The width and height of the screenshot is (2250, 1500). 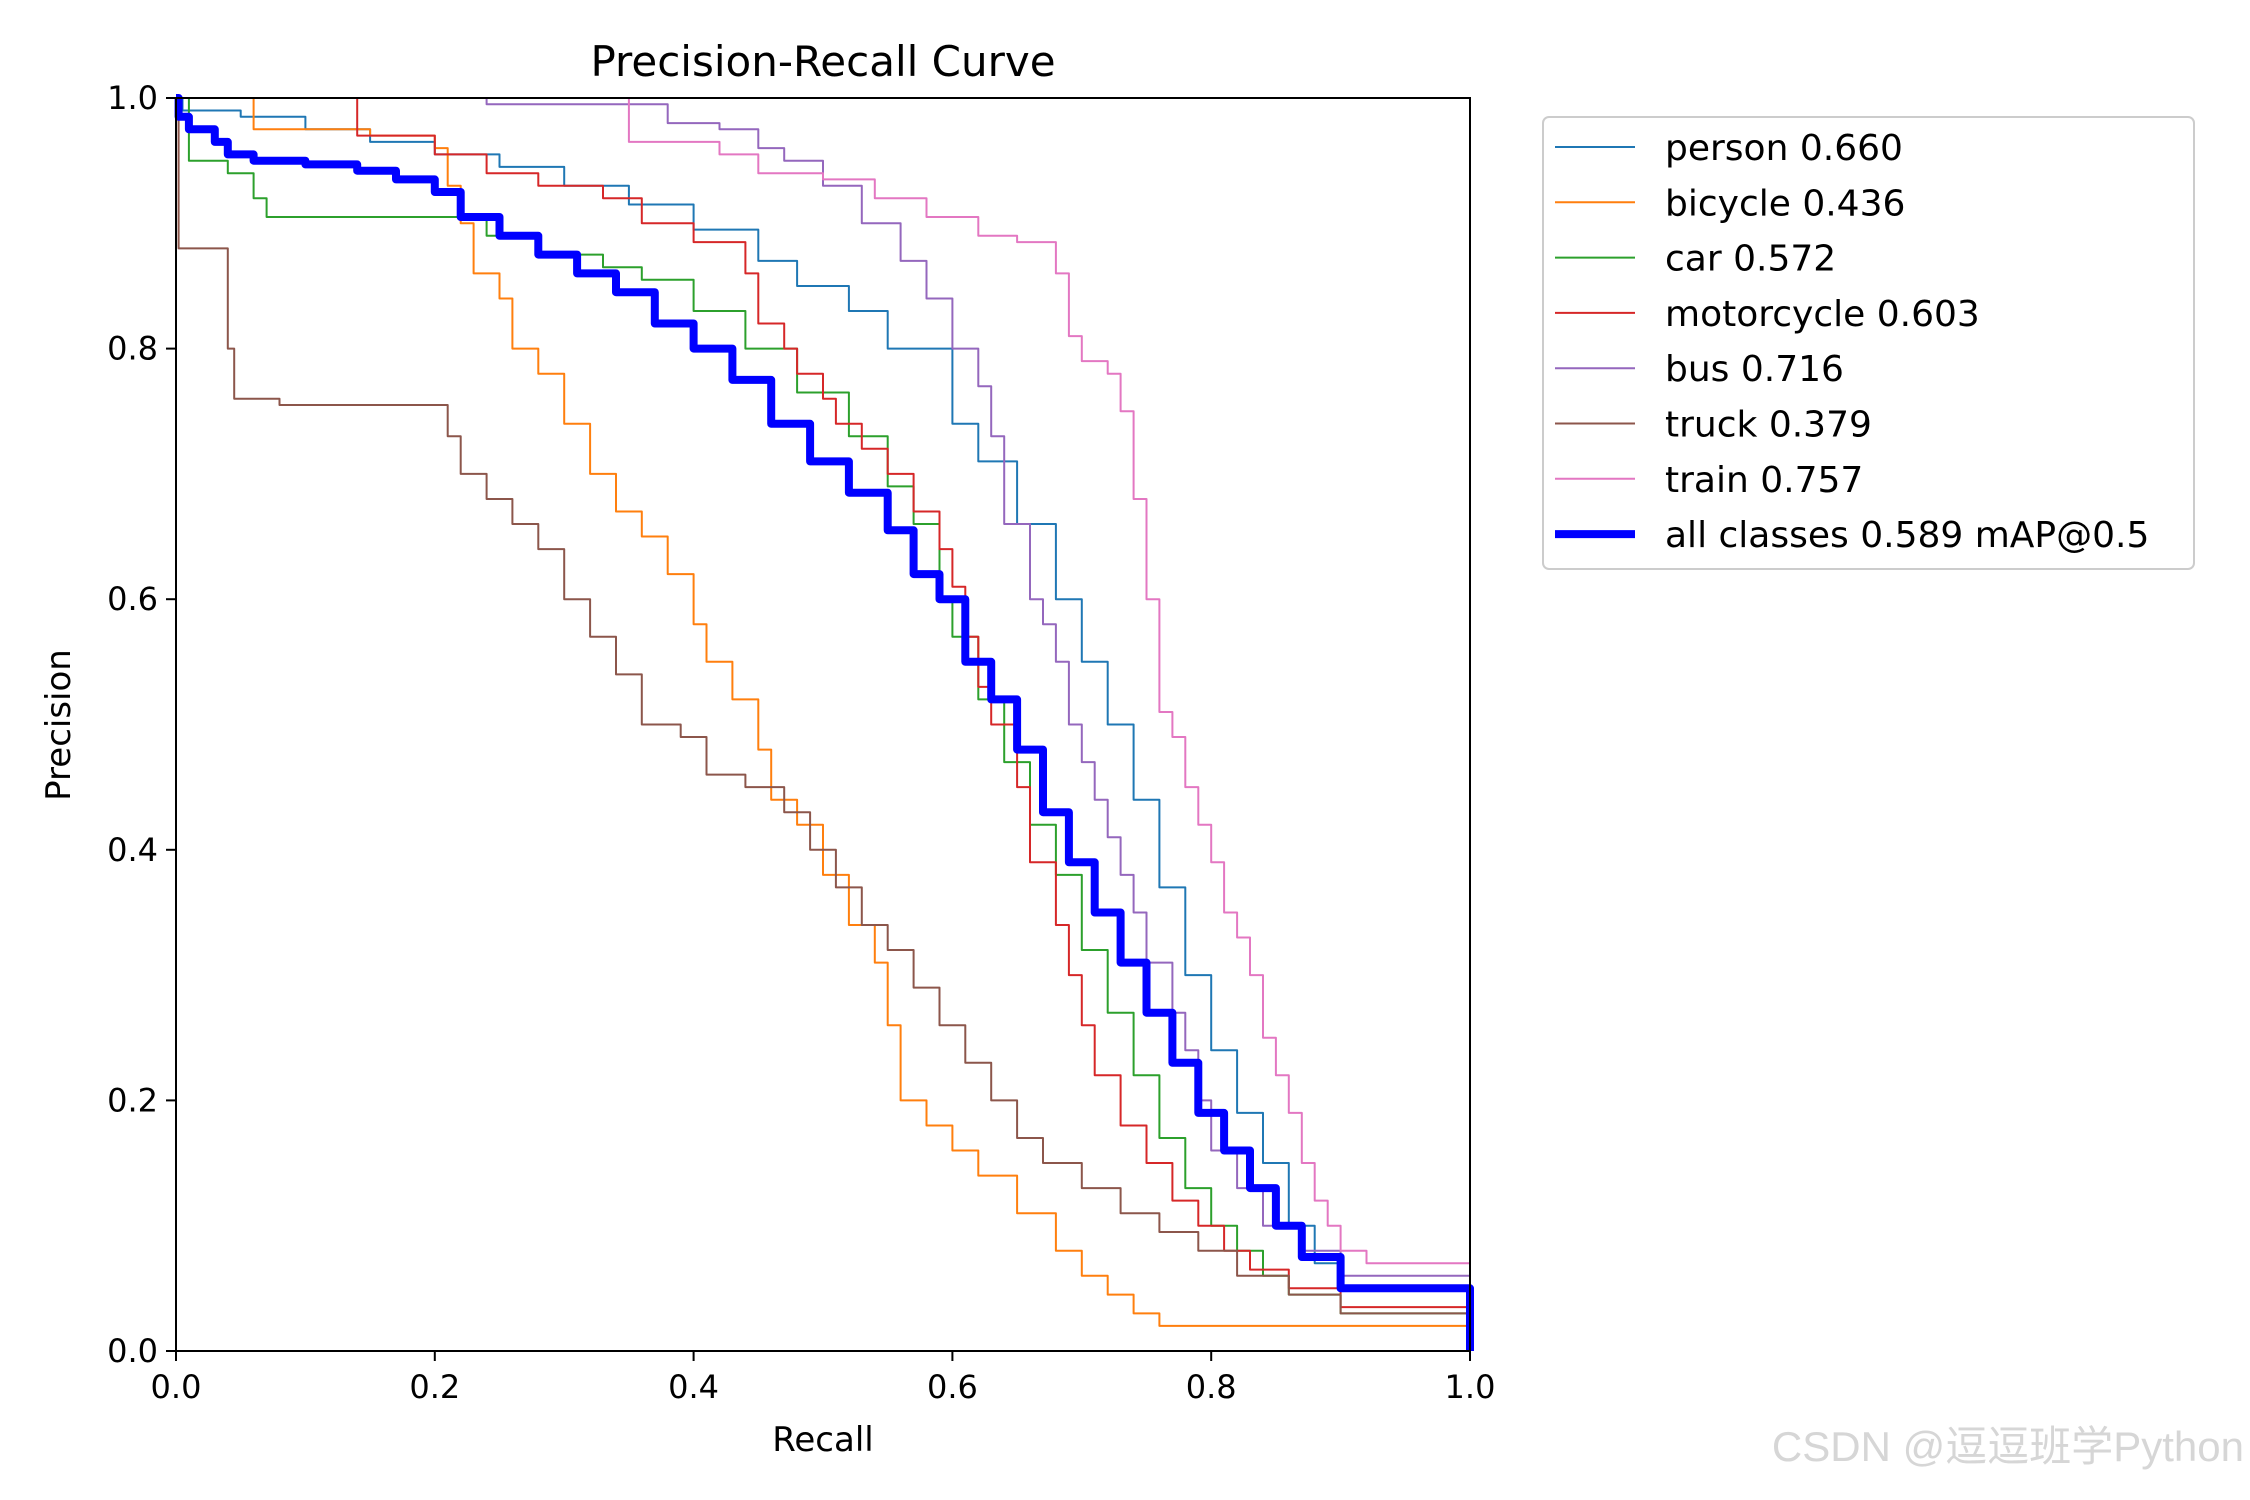 What do you see at coordinates (1768, 425) in the screenshot?
I see `legend-label-truck: truck 0.379` at bounding box center [1768, 425].